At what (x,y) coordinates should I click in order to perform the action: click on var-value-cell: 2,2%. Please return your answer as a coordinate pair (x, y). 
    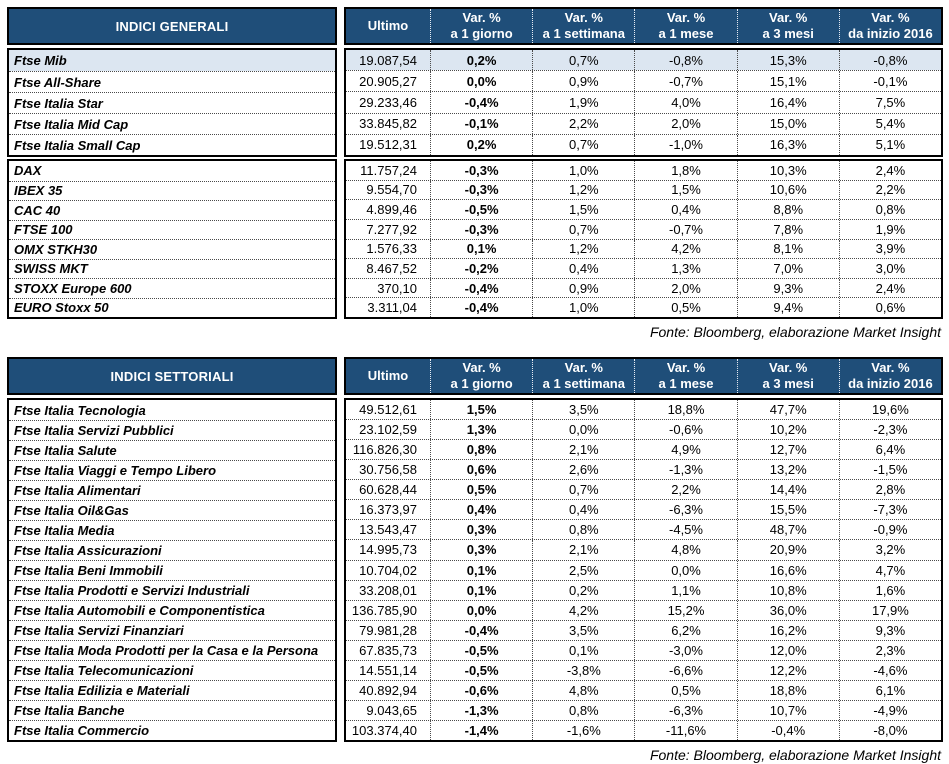
    Looking at the image, I should click on (889, 190).